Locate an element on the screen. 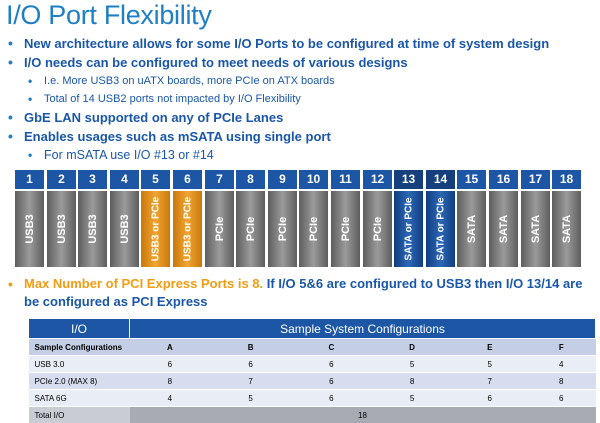 This screenshot has height=423, width=600. io-port-5: 5 USB3 or PCIe is located at coordinates (155, 218).